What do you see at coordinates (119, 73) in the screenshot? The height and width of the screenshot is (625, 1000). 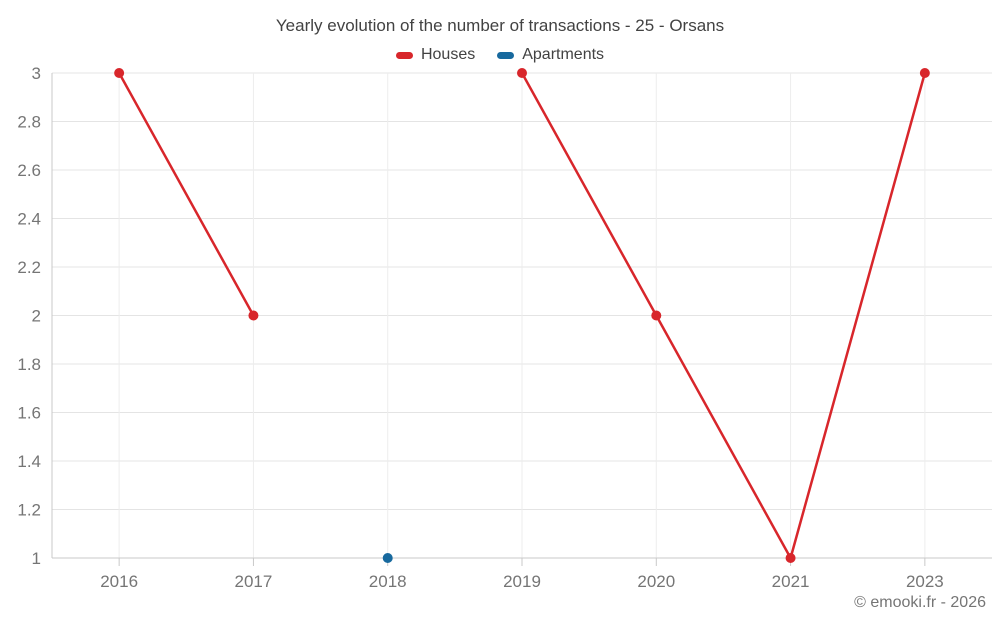 I see `data-point-houses-2016` at bounding box center [119, 73].